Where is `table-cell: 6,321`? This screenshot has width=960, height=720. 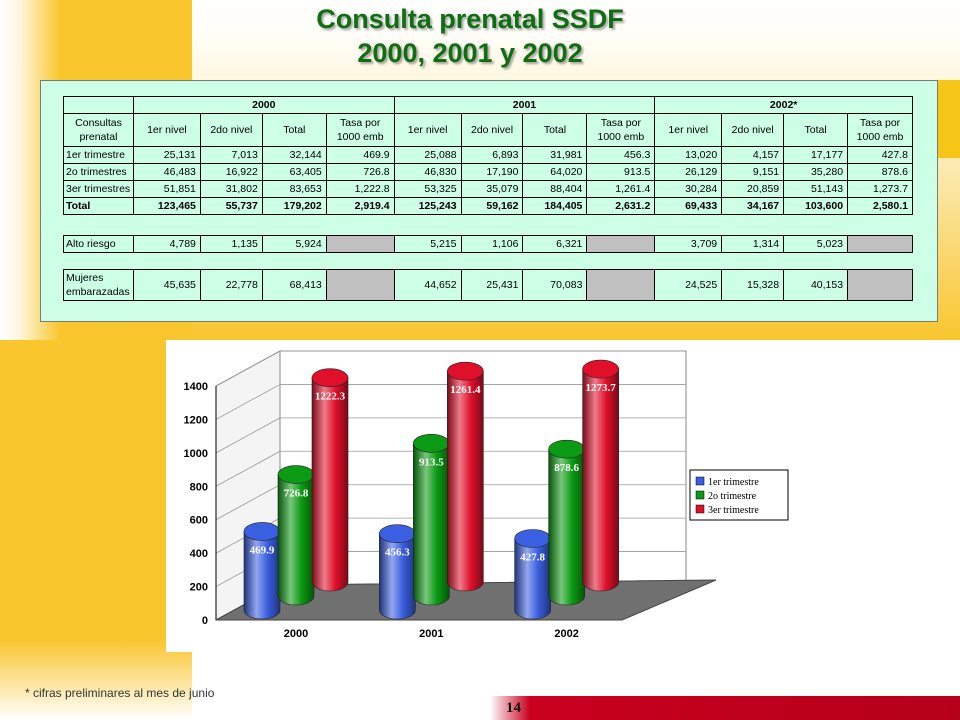 table-cell: 6,321 is located at coordinates (555, 244).